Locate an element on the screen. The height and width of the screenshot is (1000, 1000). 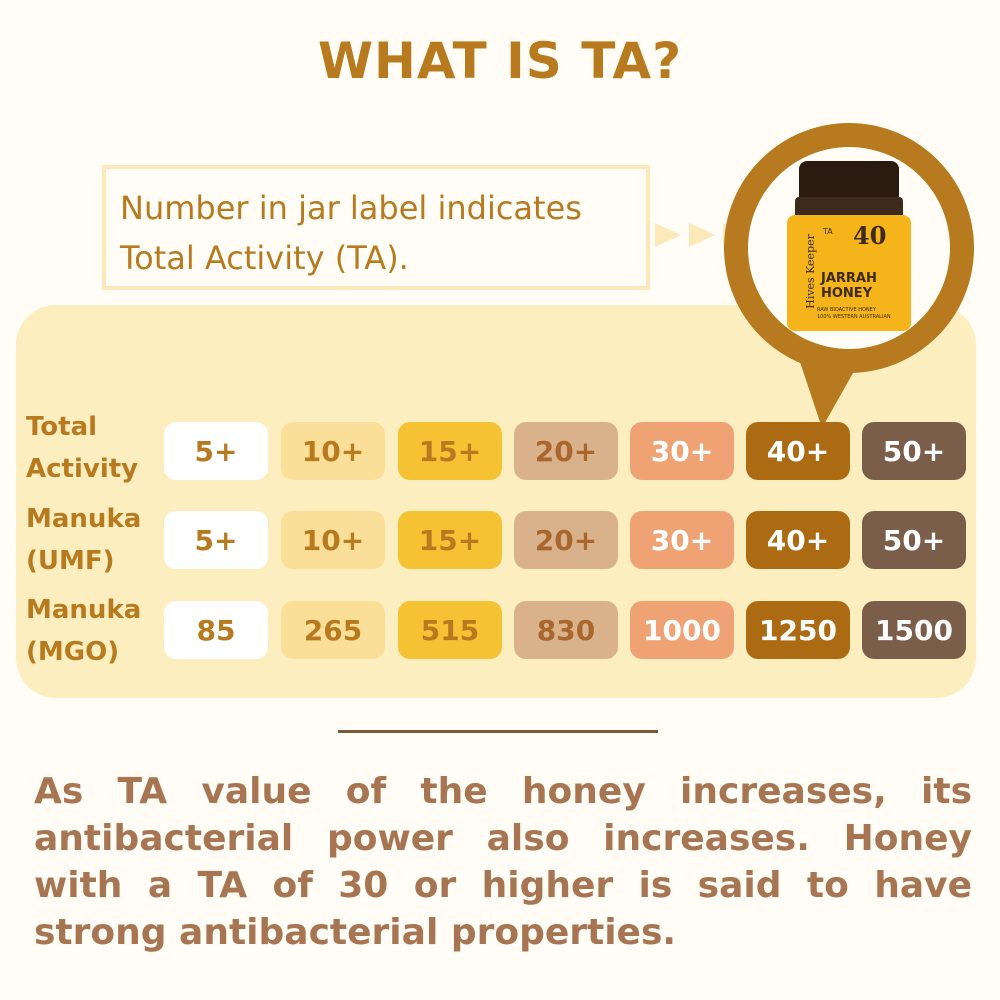
umf-cell: 30+ is located at coordinates (682, 540).